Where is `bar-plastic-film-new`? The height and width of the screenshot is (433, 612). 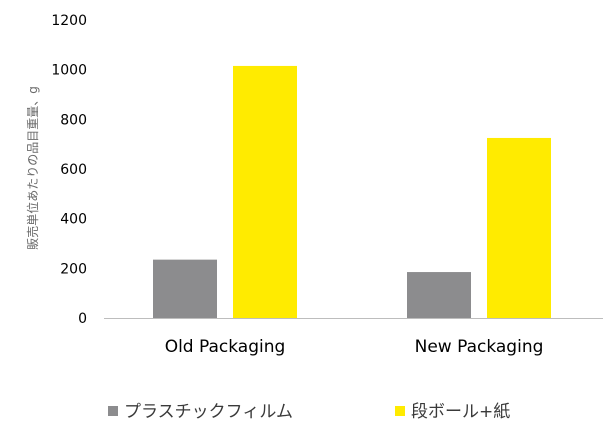
bar-plastic-film-new is located at coordinates (439, 295).